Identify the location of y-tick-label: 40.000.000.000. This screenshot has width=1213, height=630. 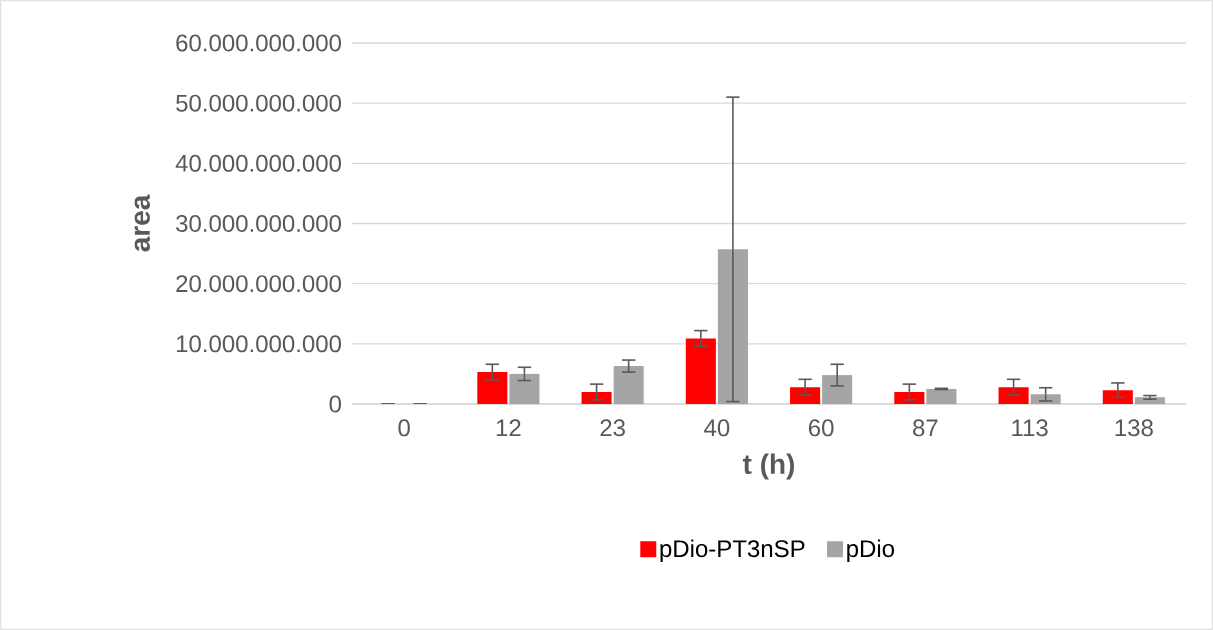
(258, 163).